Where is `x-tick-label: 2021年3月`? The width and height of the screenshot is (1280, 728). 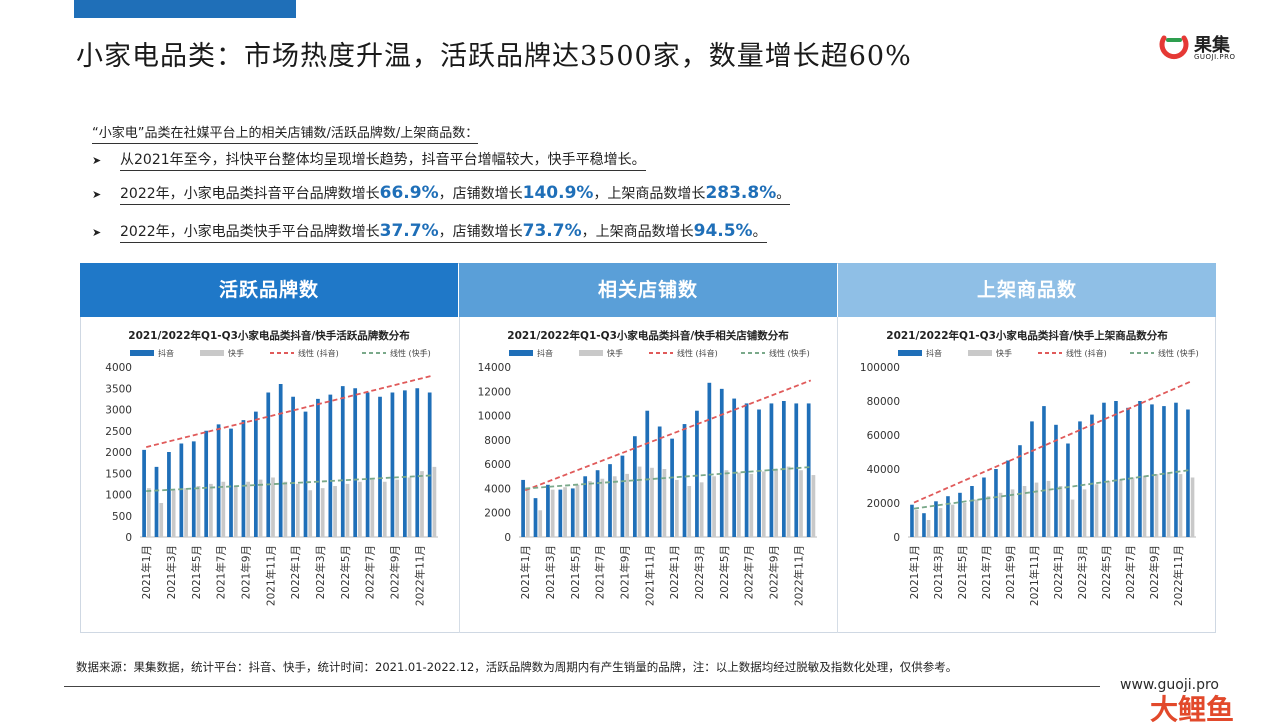 x-tick-label: 2021年3月 is located at coordinates (550, 572).